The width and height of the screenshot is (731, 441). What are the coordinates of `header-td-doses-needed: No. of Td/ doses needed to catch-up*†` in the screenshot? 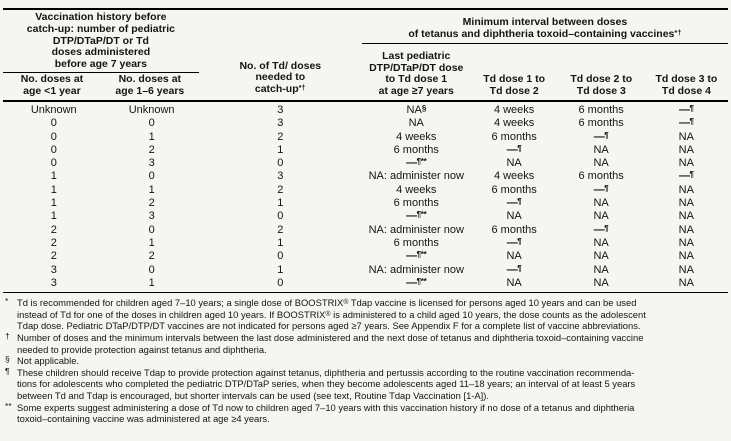 It's located at (280, 77).